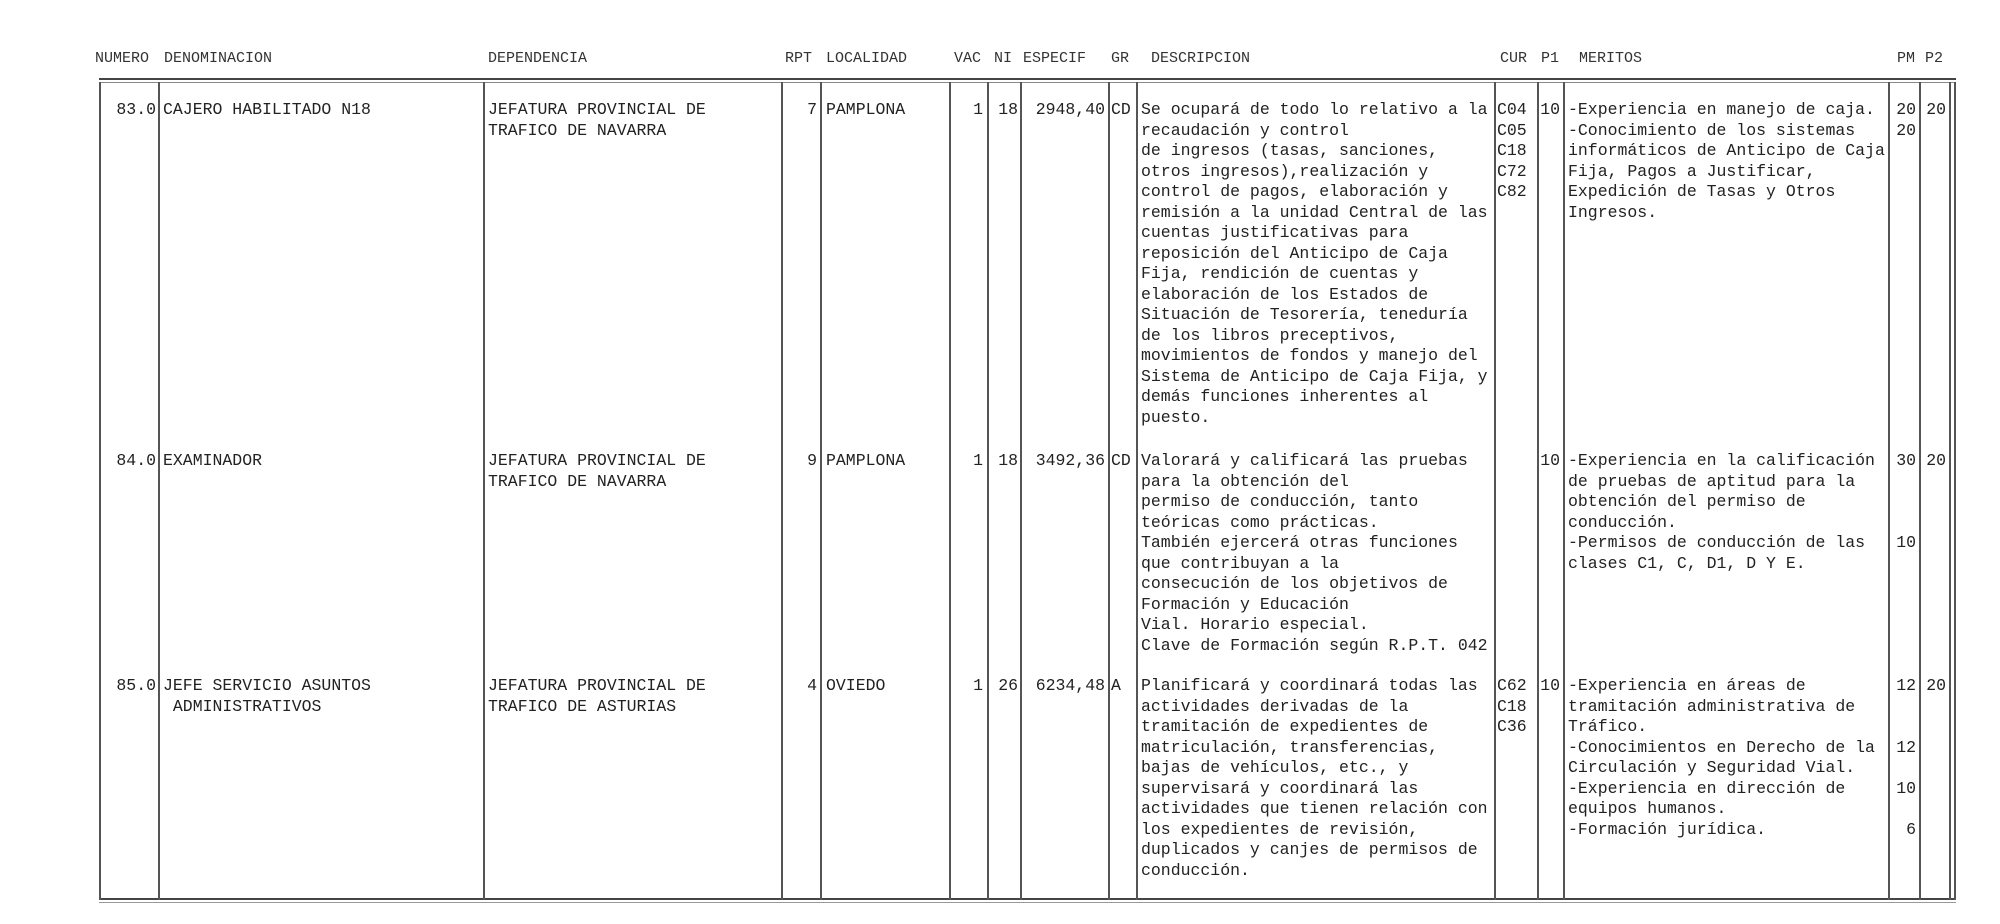  I want to click on cell-denominacion: EXAMINADOR, so click(322, 461).